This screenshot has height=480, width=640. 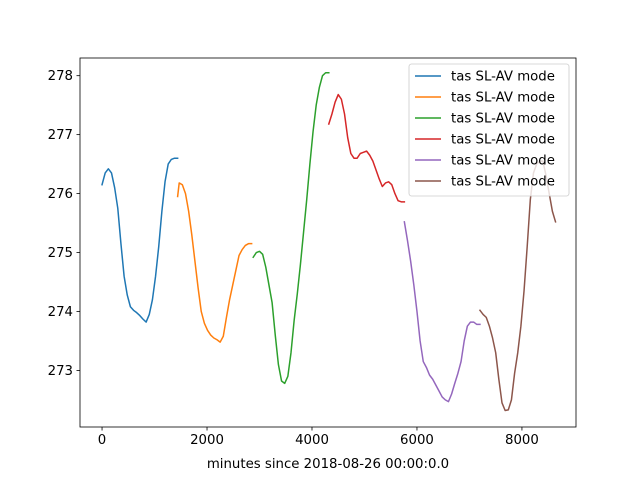 What do you see at coordinates (60, 312) in the screenshot?
I see `y-tick-label: 274` at bounding box center [60, 312].